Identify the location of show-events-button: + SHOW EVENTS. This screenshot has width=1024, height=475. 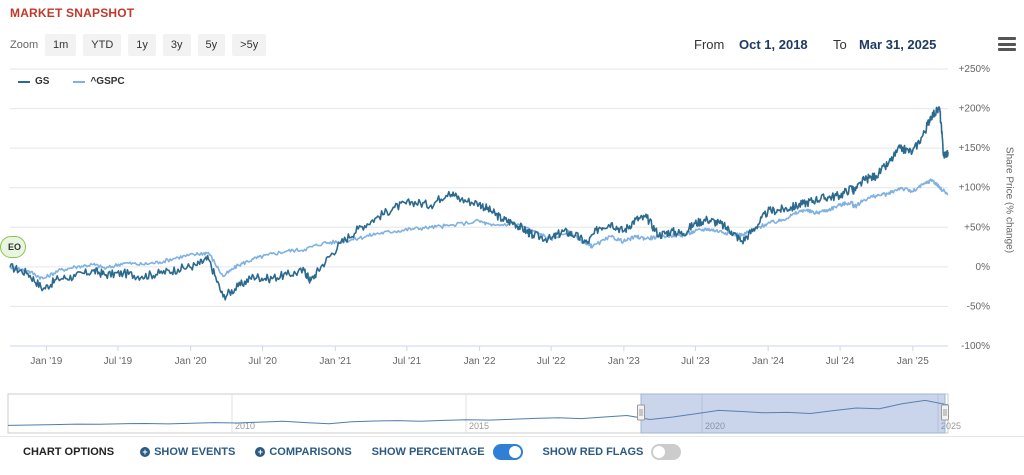
(187, 452).